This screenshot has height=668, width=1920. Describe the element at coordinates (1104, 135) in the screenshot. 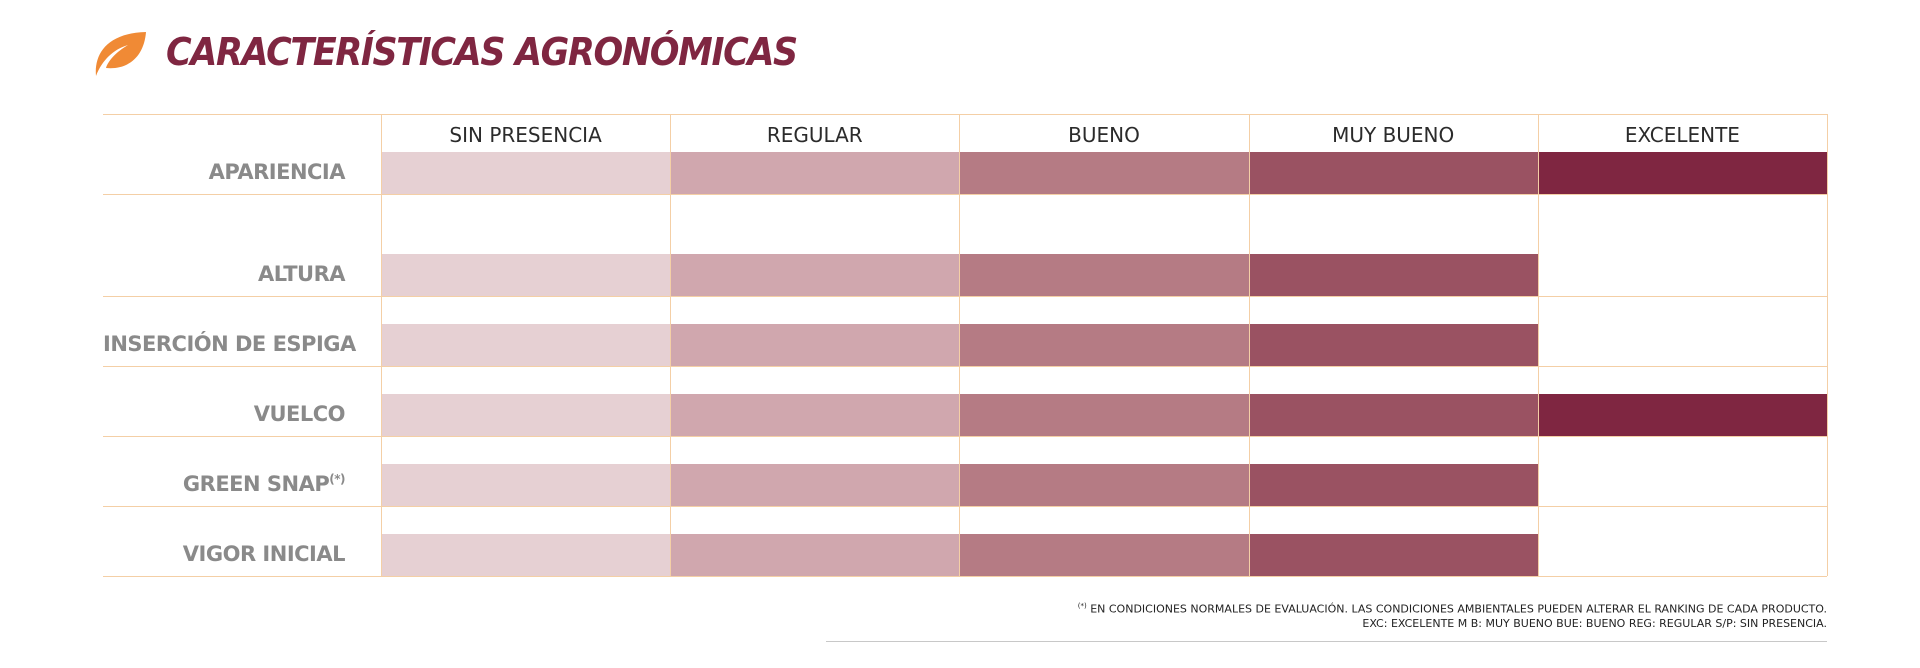

I see `column-header: BUENO` at that location.